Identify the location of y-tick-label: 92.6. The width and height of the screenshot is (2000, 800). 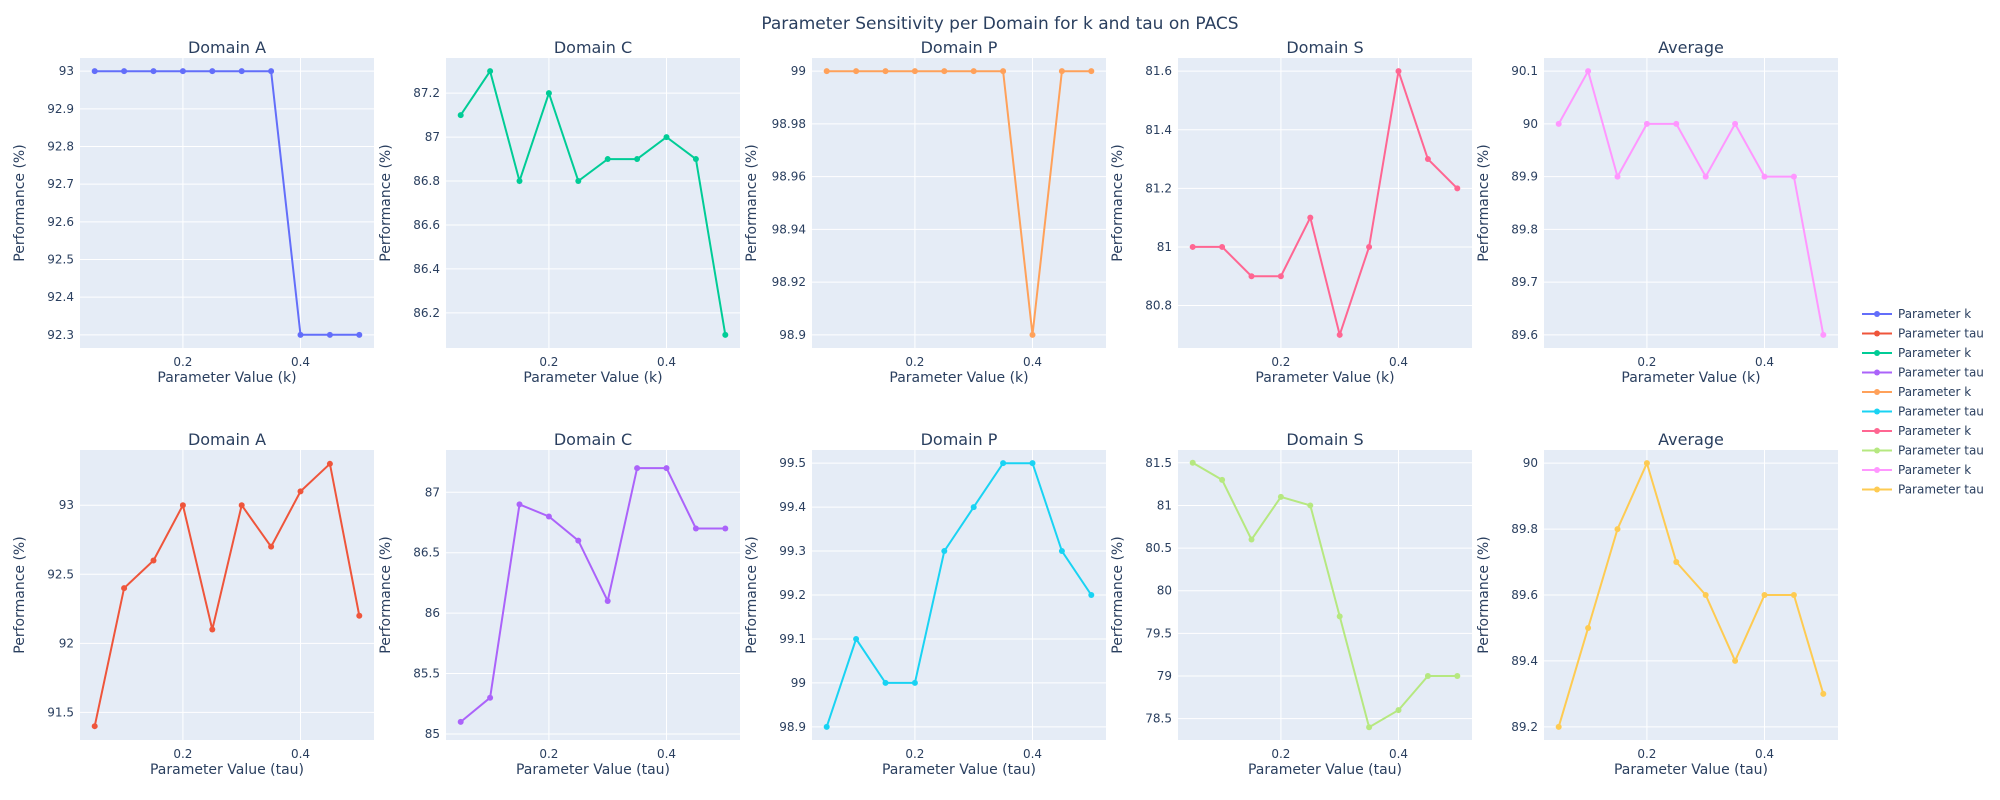
(60, 222).